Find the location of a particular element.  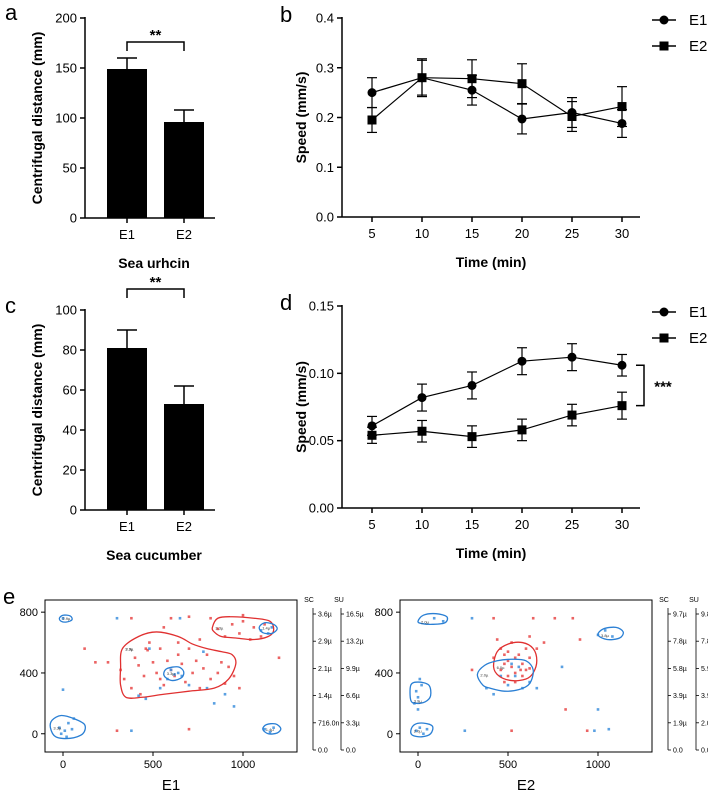

x-tick-label: 10 is located at coordinates (422, 233).